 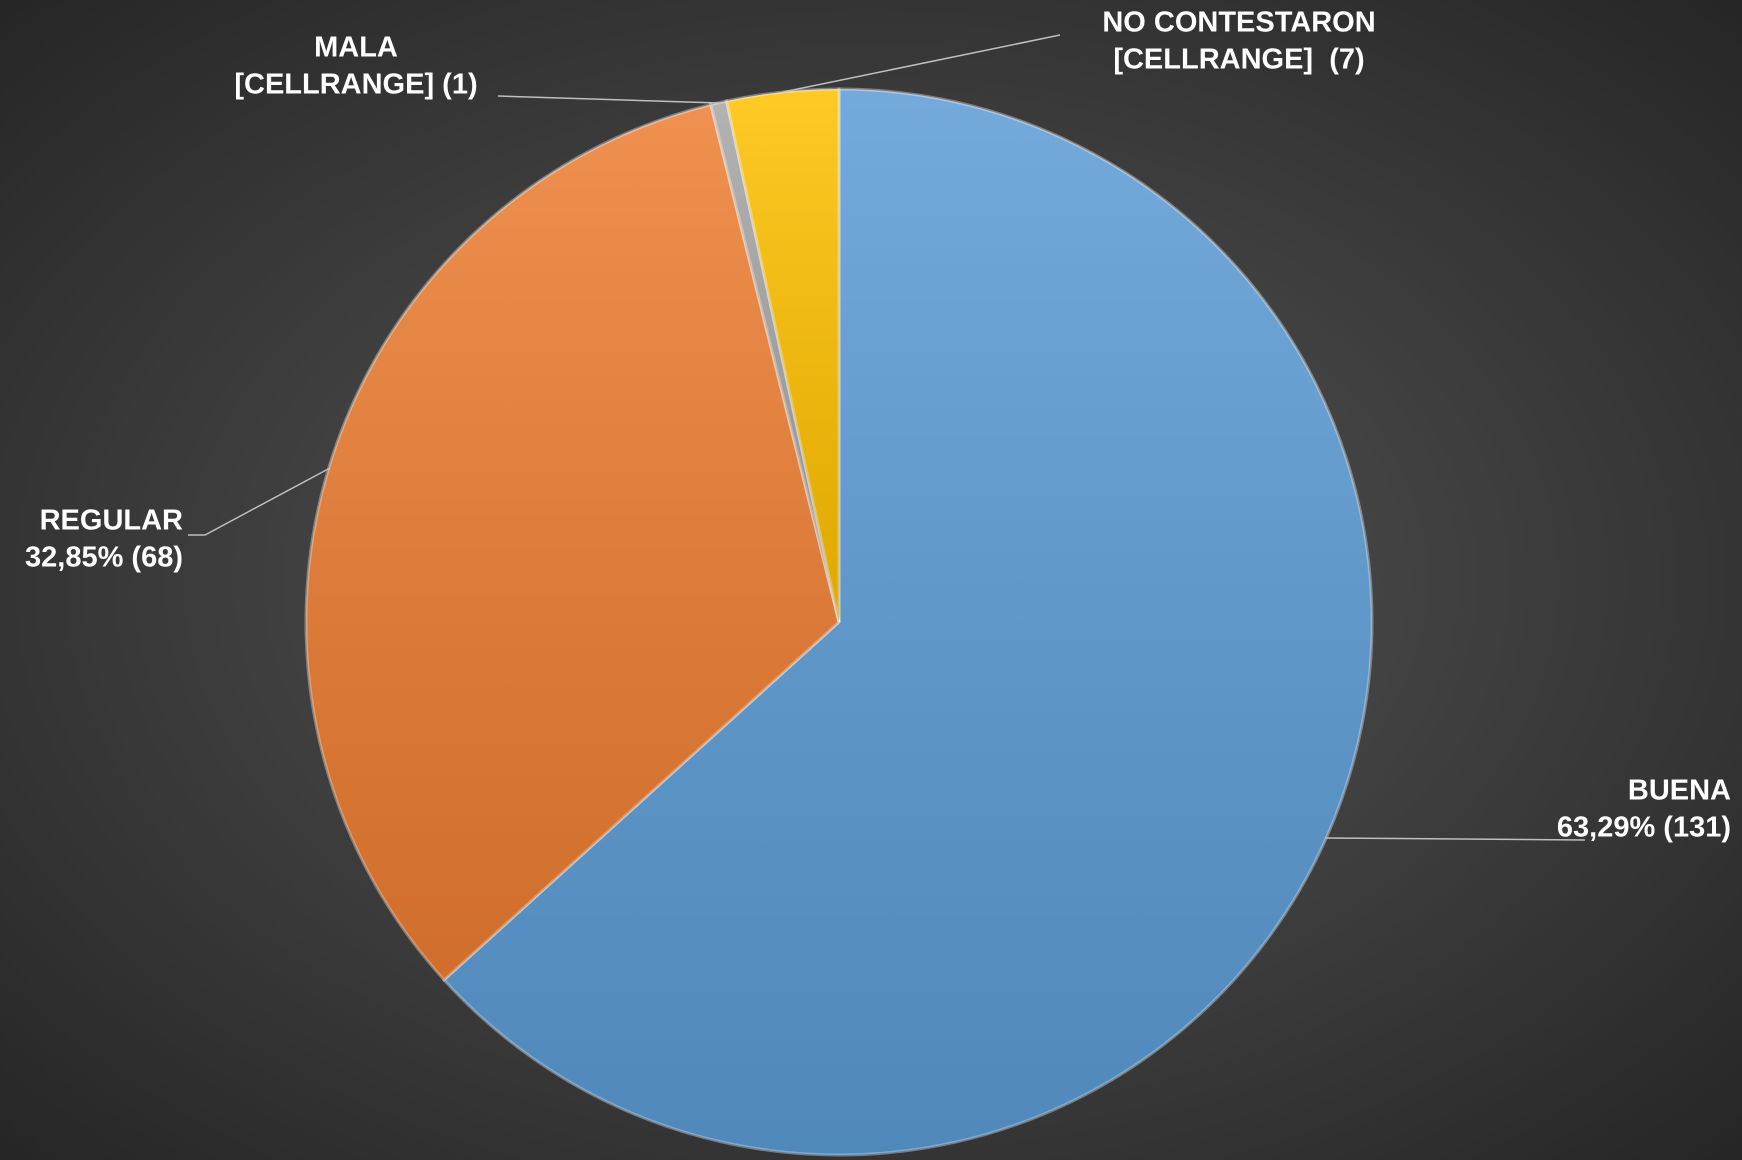 I want to click on category-label: NO CONTESTARON, so click(x=1238, y=23).